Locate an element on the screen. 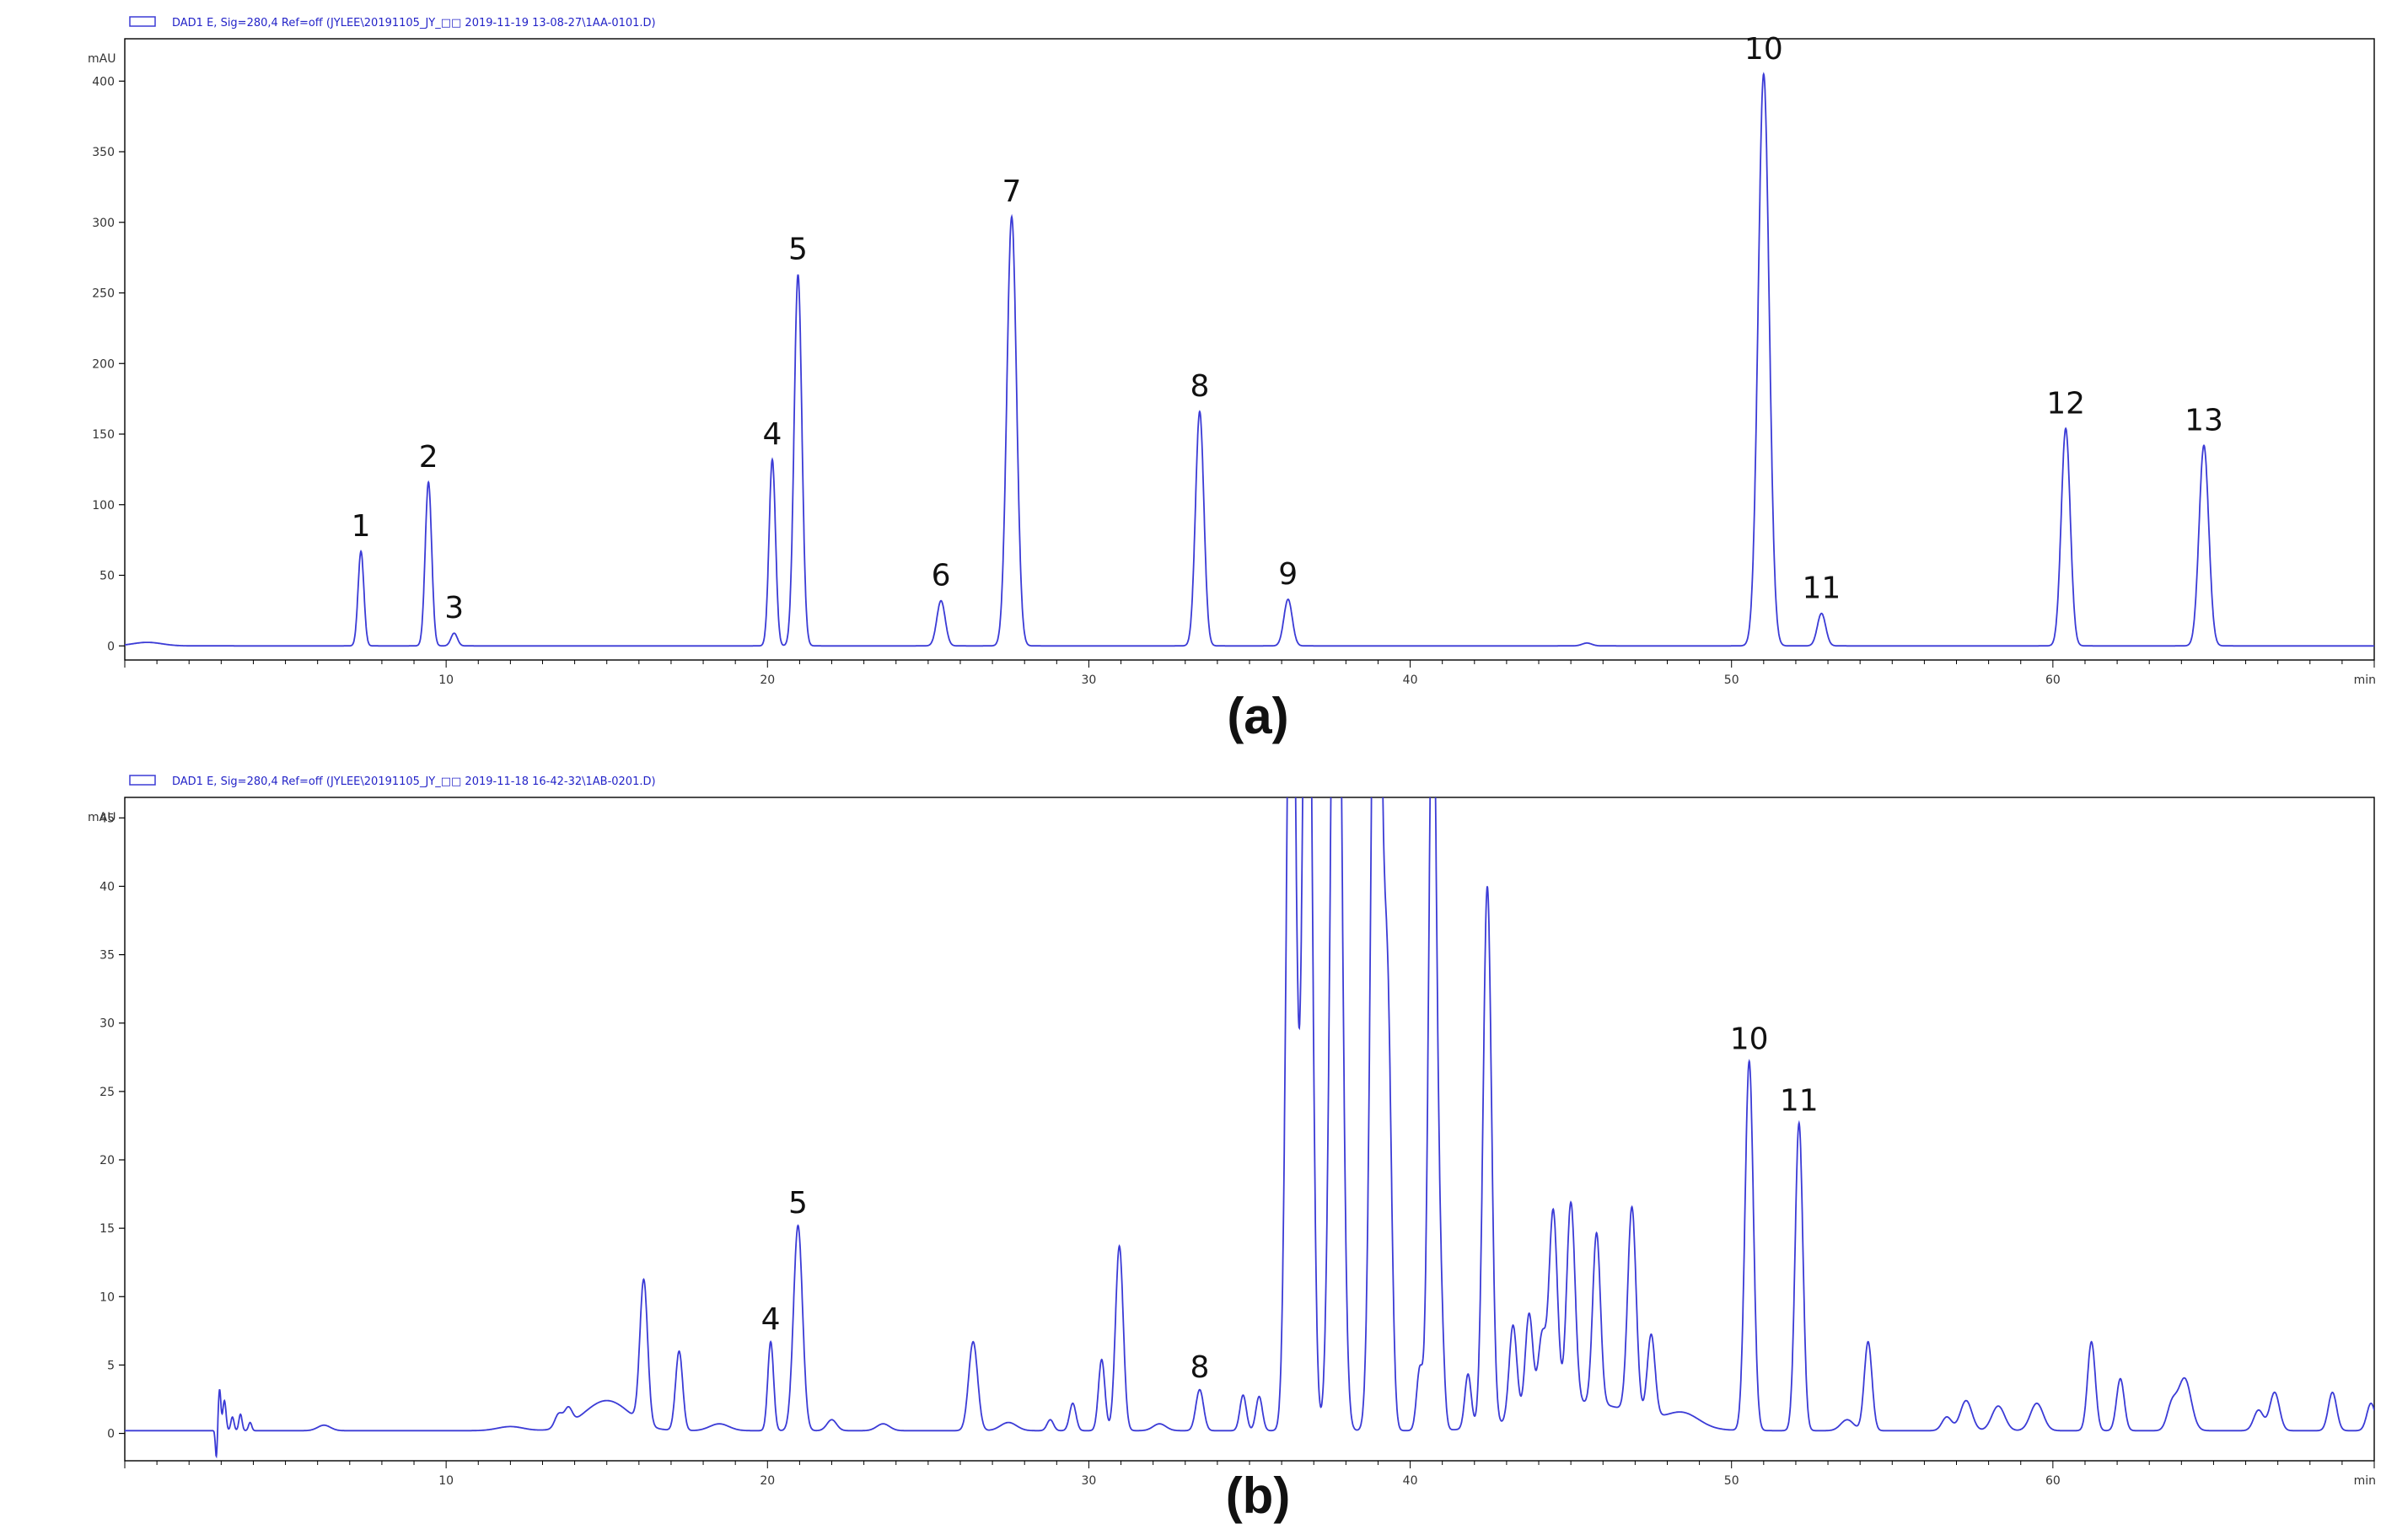 The height and width of the screenshot is (1540, 2397). y-tick-label: 100 is located at coordinates (103, 505).